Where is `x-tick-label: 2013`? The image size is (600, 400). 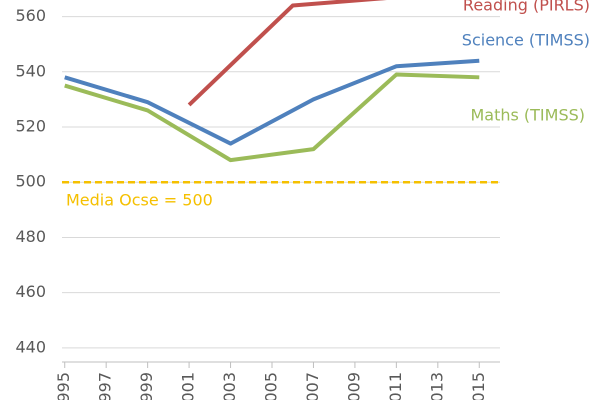
x-tick-label: 2013 is located at coordinates (436, 386).